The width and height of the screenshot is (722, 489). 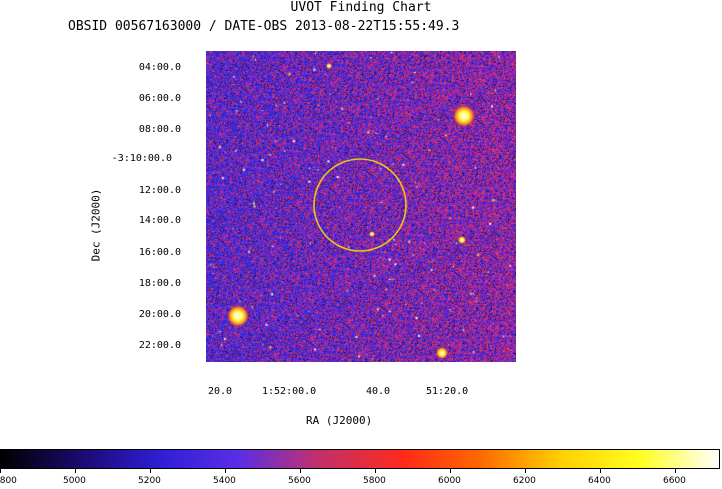 What do you see at coordinates (159, 67) in the screenshot?
I see `y-tick-label: 04:00.0` at bounding box center [159, 67].